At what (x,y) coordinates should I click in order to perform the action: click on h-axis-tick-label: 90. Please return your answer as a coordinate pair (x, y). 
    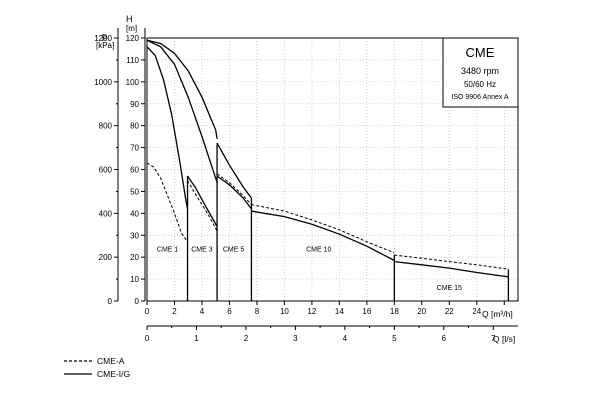
    Looking at the image, I should click on (134, 104).